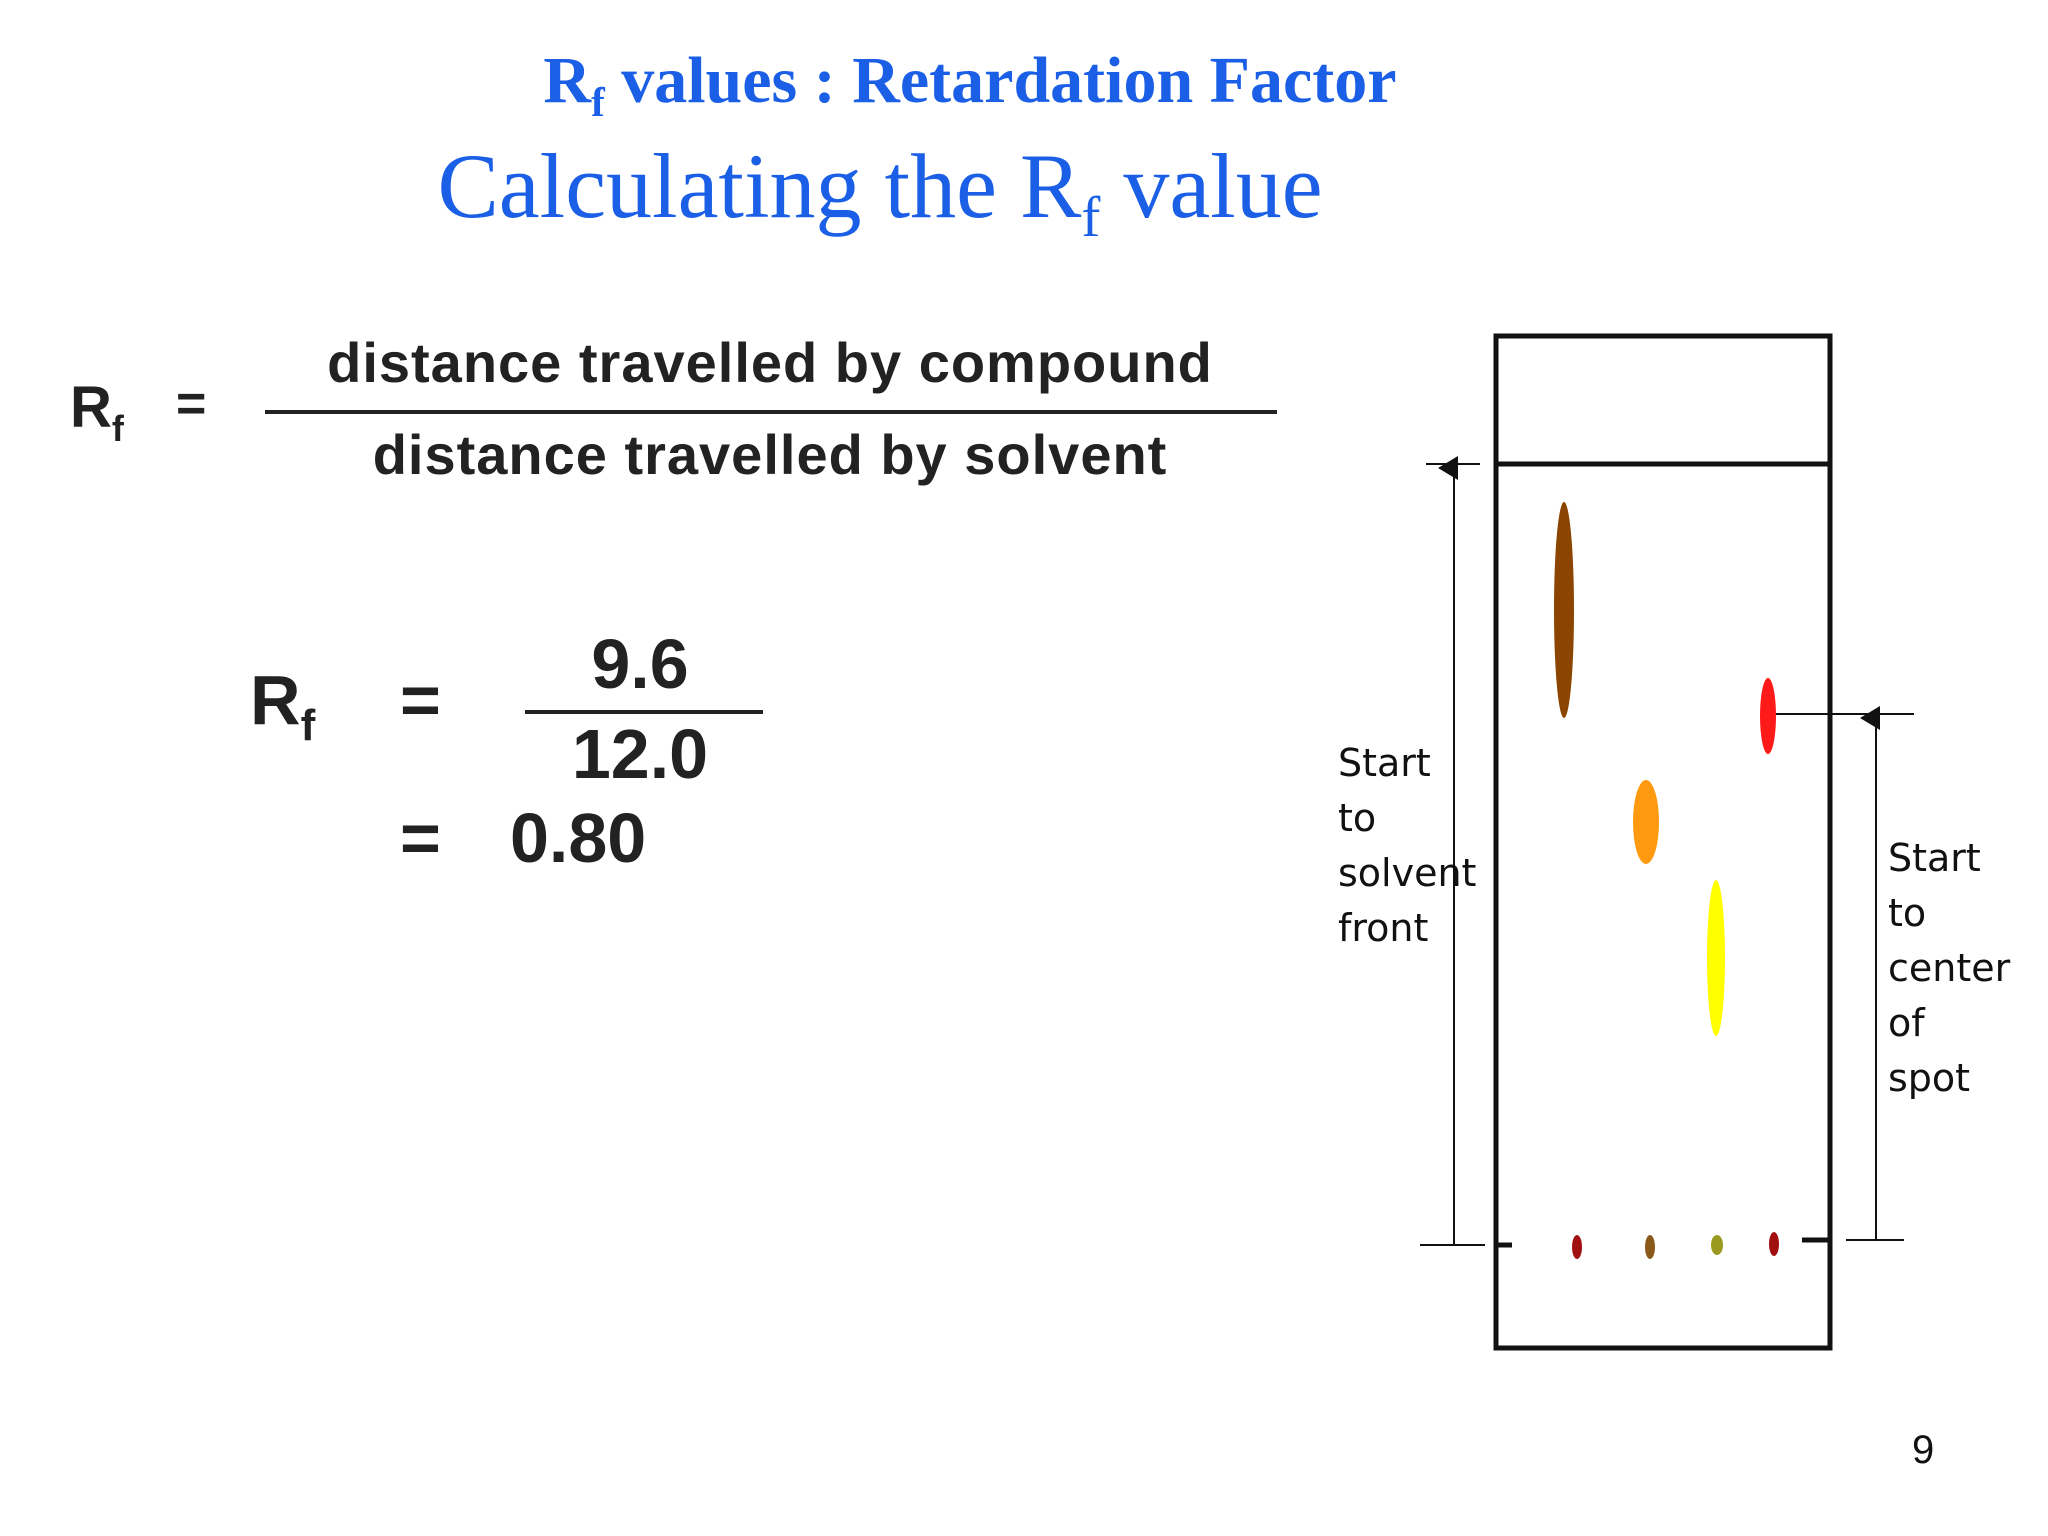 Image resolution: width=2048 pixels, height=1536 pixels. I want to click on page-number: 9, so click(1923, 1450).